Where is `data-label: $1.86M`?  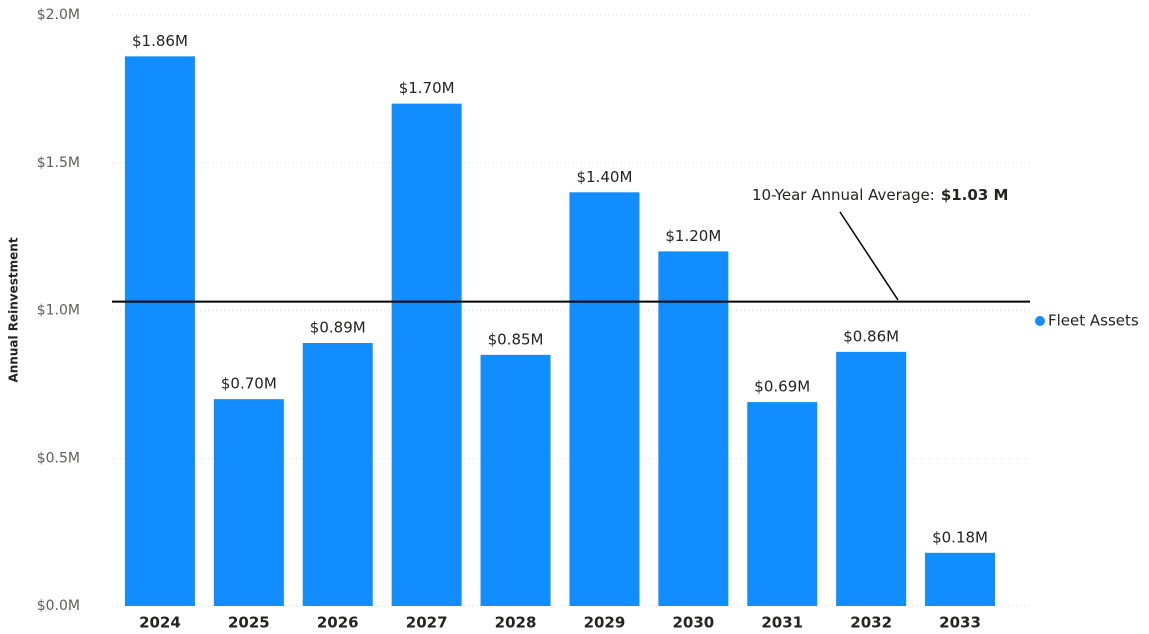
data-label: $1.86M is located at coordinates (160, 41).